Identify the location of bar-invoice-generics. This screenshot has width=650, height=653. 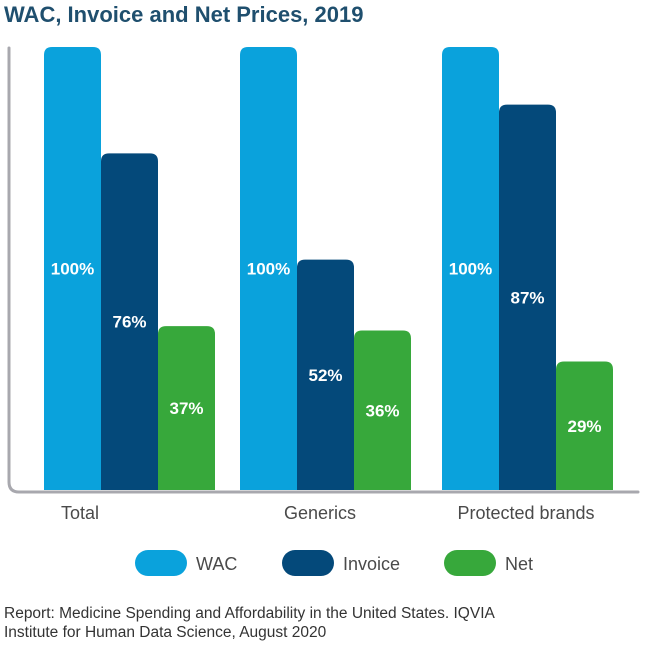
(325, 374).